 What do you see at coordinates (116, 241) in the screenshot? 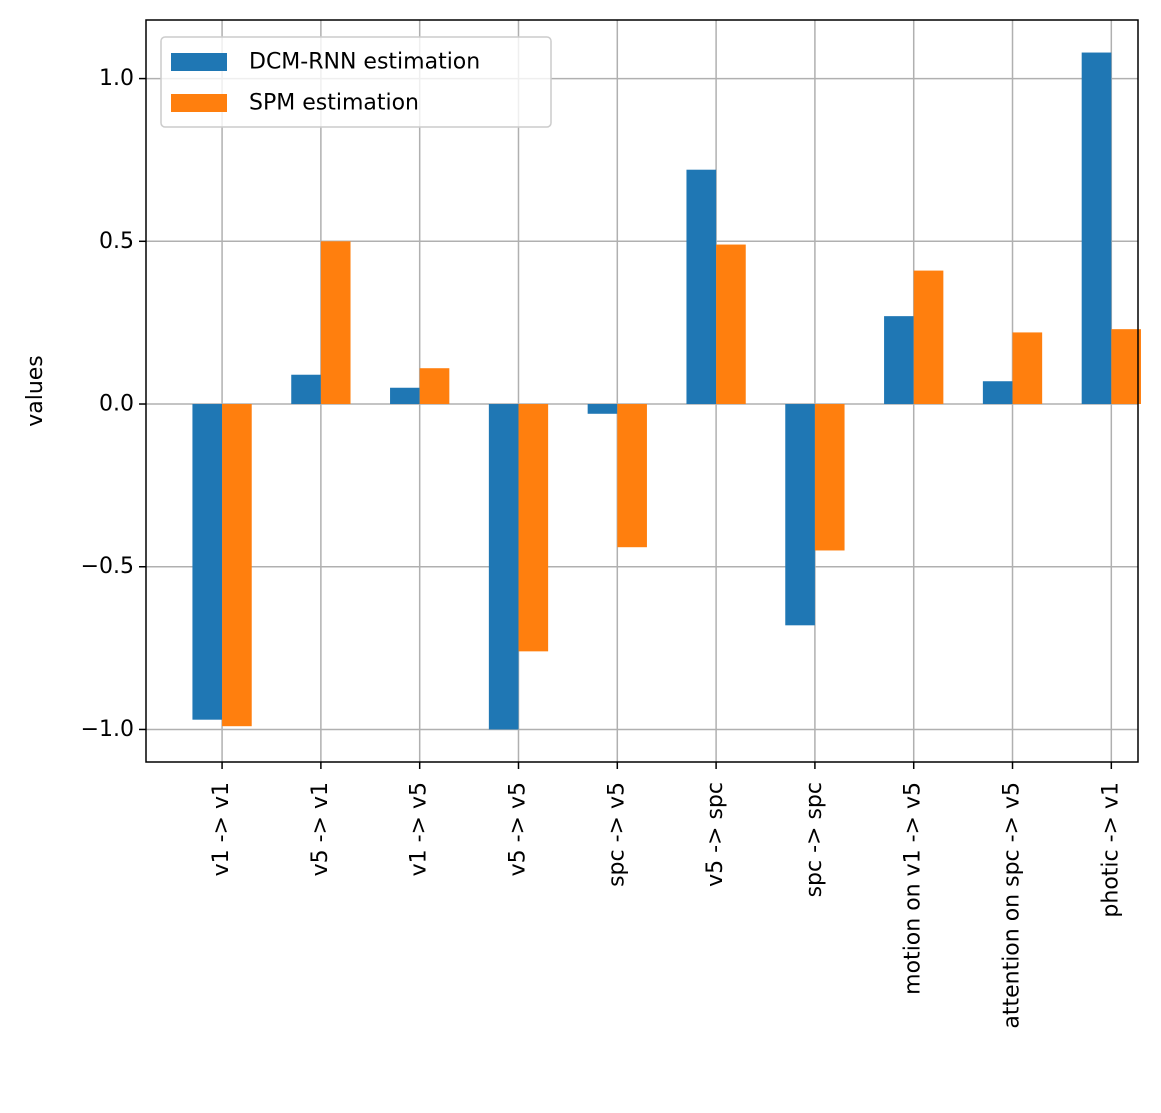
I see `y-tick-label: 0.5` at bounding box center [116, 241].